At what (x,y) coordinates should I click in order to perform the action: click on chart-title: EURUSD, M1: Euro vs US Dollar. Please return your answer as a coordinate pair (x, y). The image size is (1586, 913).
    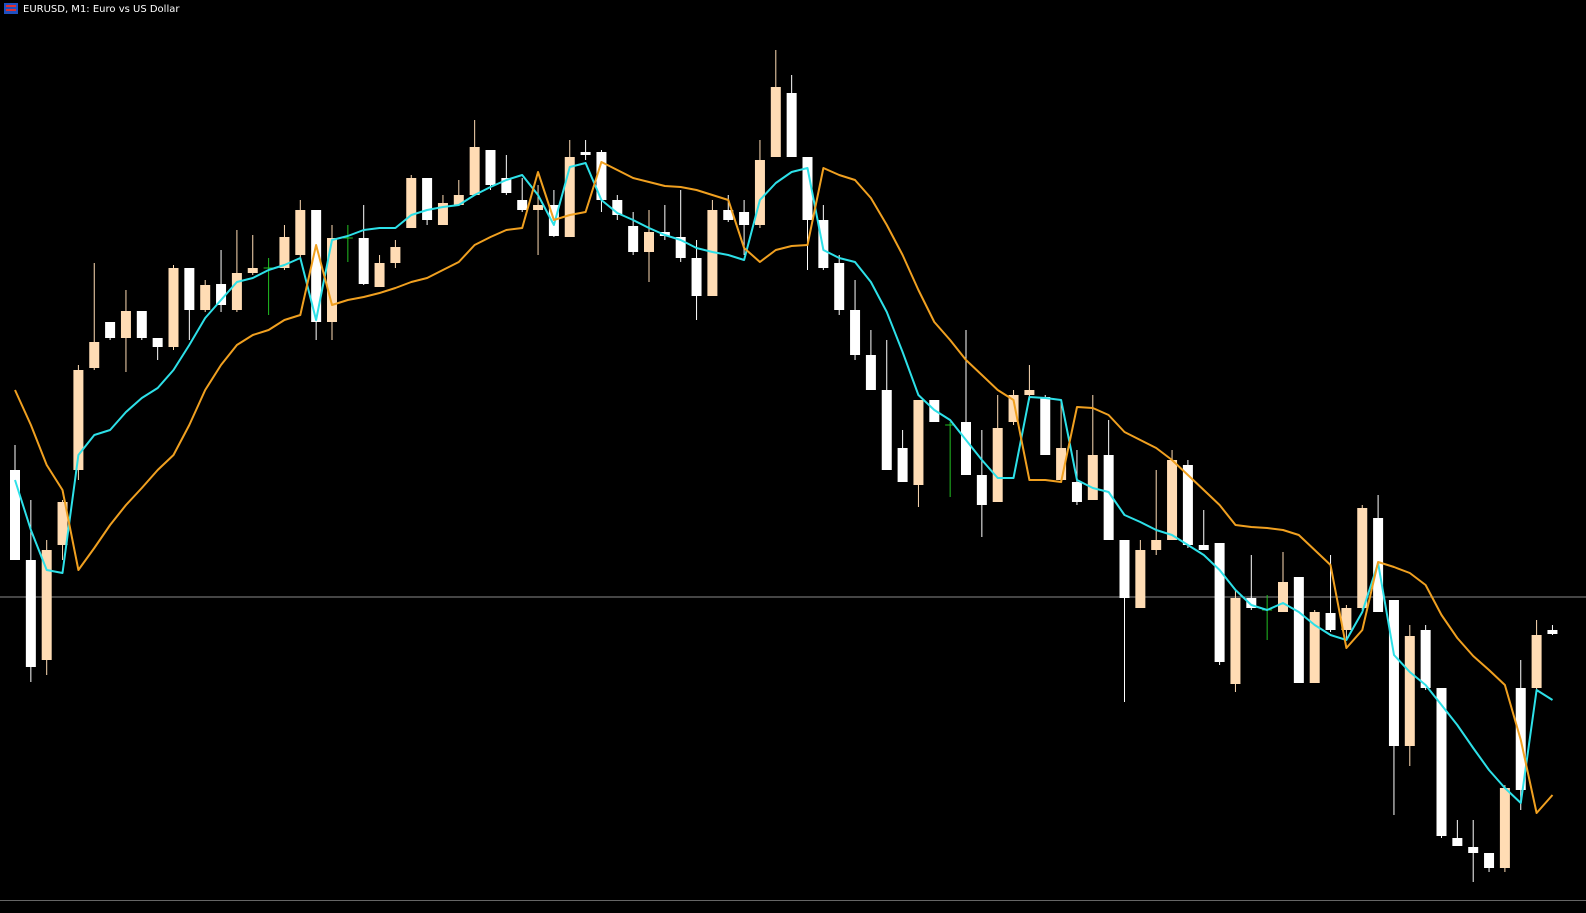
    Looking at the image, I should click on (101, 9).